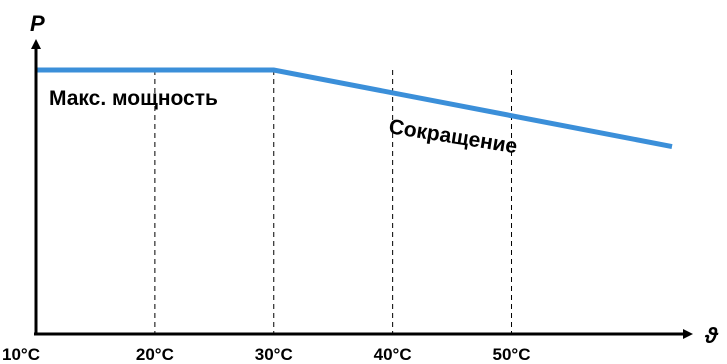  What do you see at coordinates (453, 136) in the screenshot?
I see `annotation-reduction: Сокращение` at bounding box center [453, 136].